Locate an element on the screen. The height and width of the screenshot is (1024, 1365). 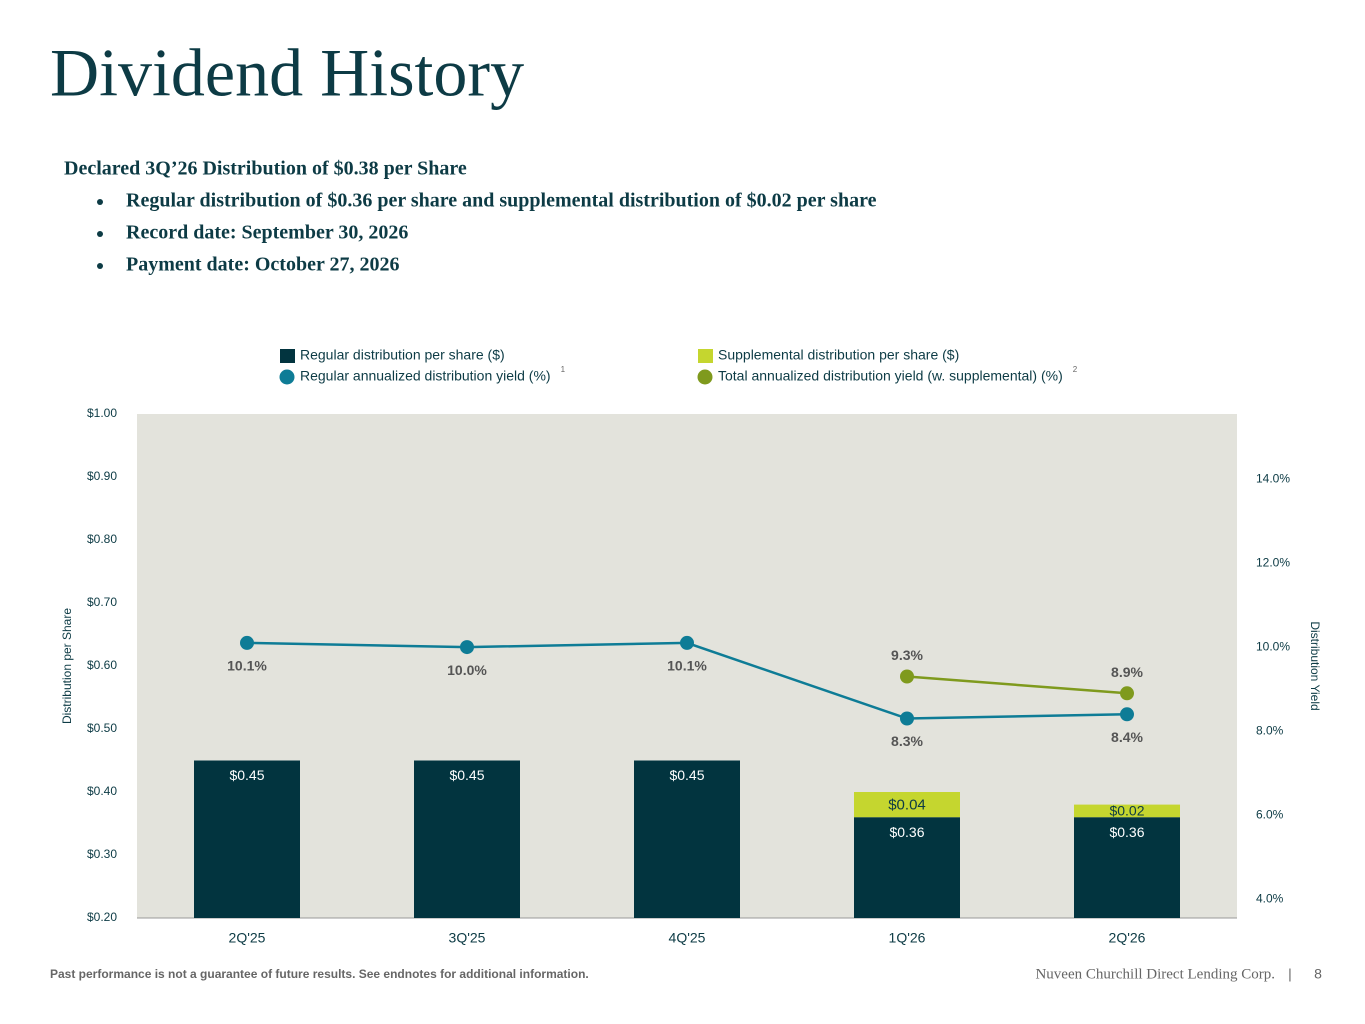
y-tick-label: $0.20 is located at coordinates (102, 917).